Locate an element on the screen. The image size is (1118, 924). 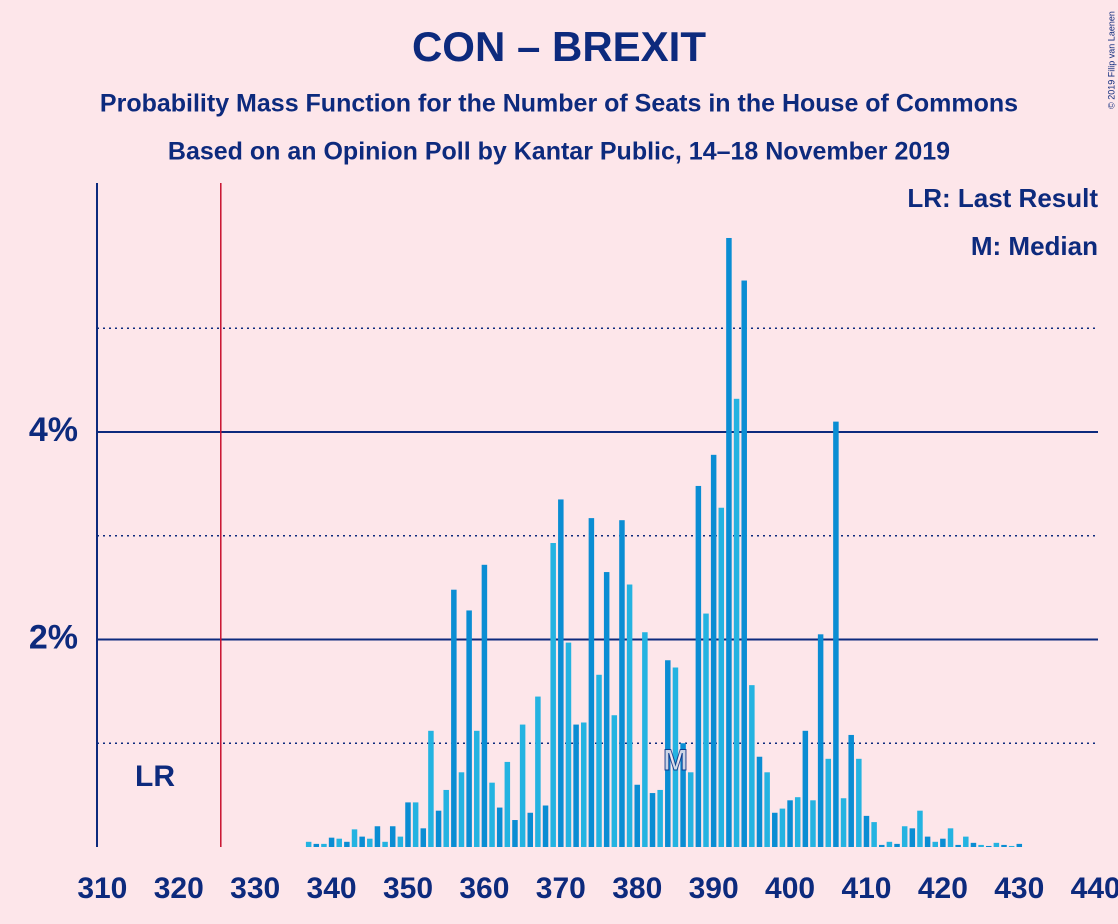
legend-entry: LR: Last Result is located at coordinates (1002, 198).